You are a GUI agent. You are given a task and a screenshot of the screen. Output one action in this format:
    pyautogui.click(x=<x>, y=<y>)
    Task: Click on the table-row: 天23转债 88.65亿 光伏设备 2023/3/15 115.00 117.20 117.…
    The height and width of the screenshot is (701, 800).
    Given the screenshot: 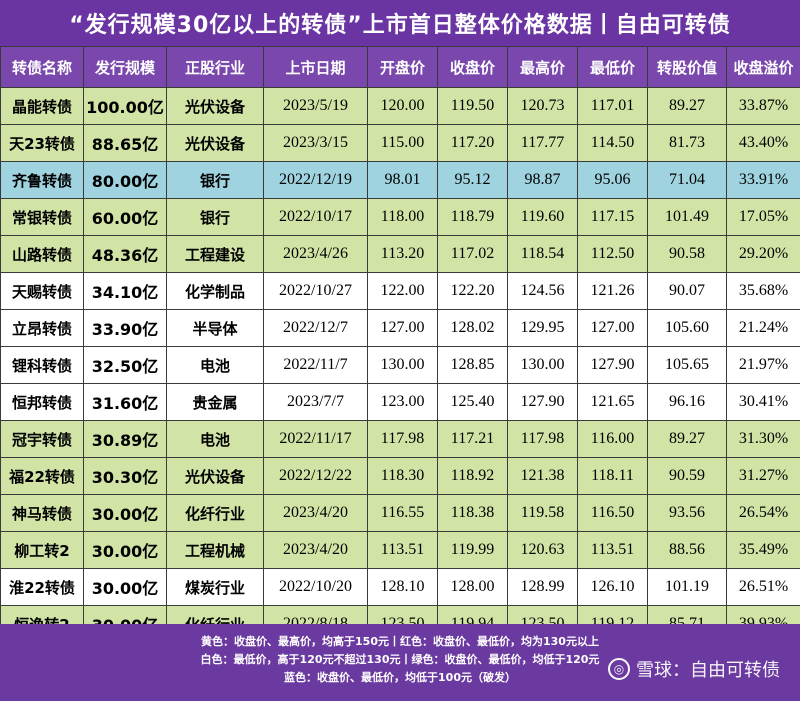 What is the action you would take?
    pyautogui.click(x=400, y=143)
    